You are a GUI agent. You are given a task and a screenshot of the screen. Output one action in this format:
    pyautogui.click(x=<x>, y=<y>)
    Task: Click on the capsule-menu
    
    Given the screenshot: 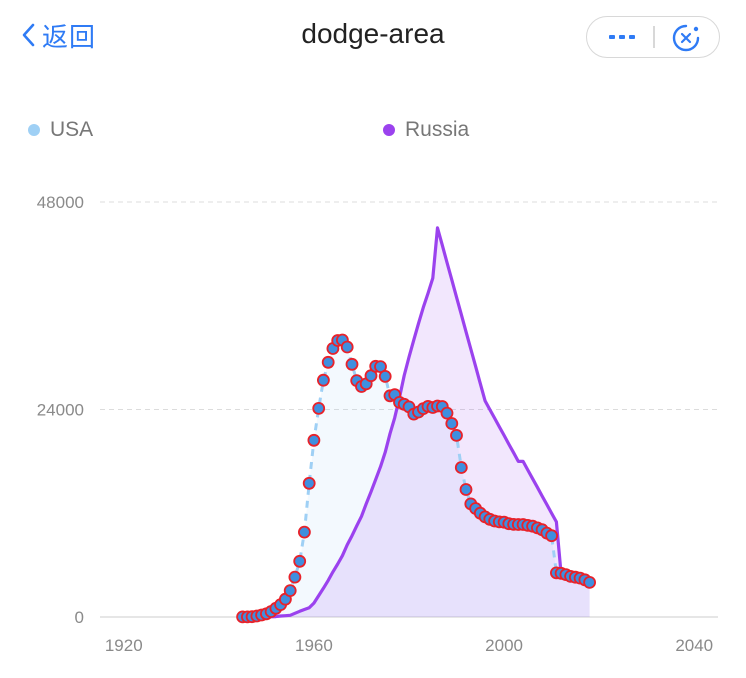 What is the action you would take?
    pyautogui.click(x=653, y=37)
    